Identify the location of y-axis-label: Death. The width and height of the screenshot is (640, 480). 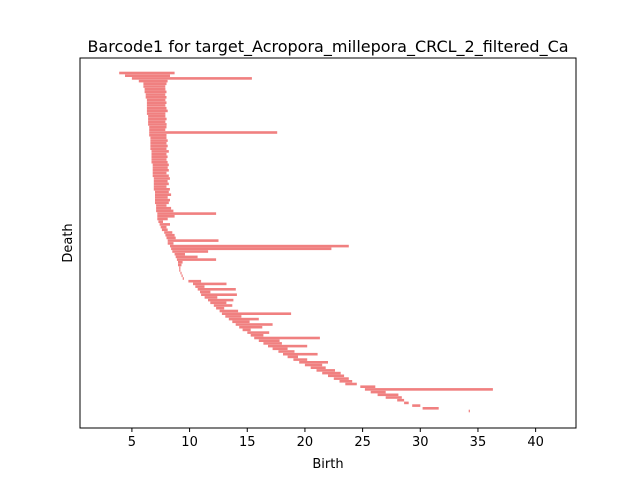
(68, 242).